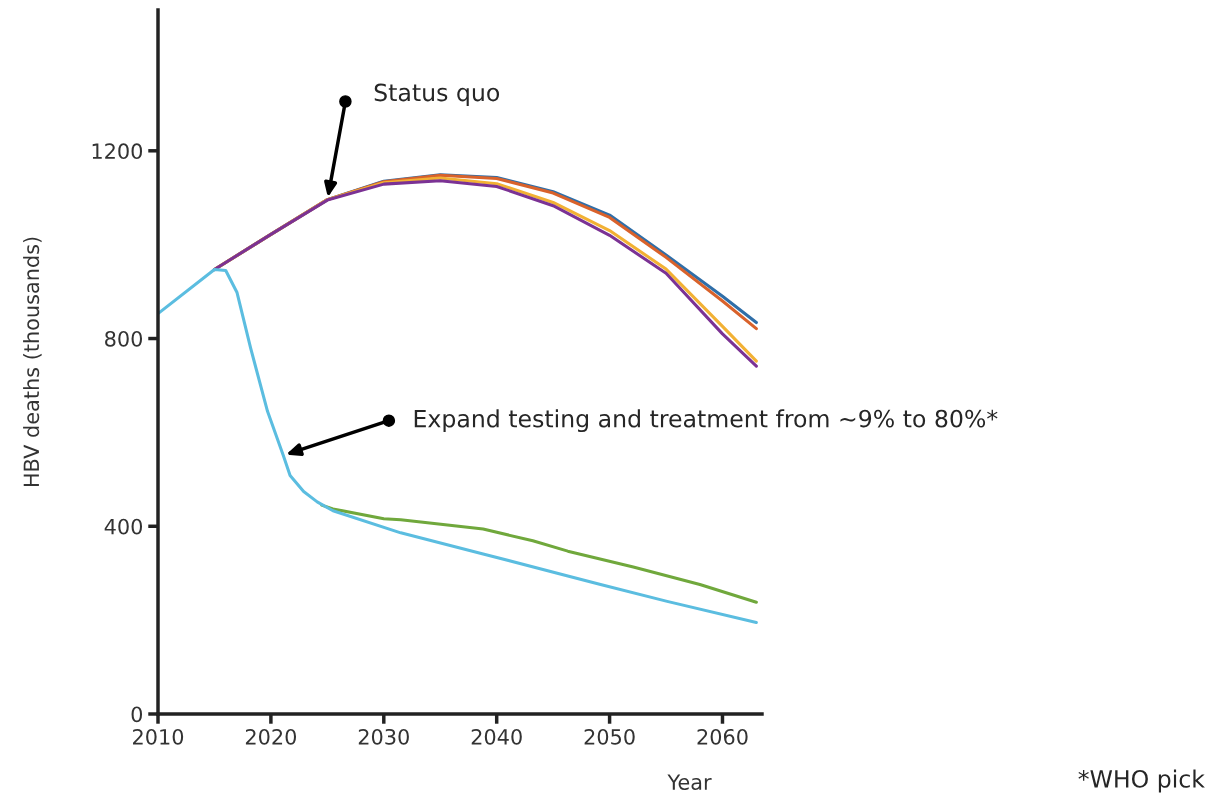 This screenshot has height=802, width=1211. What do you see at coordinates (124, 338) in the screenshot?
I see `y-tick-label: 800` at bounding box center [124, 338].